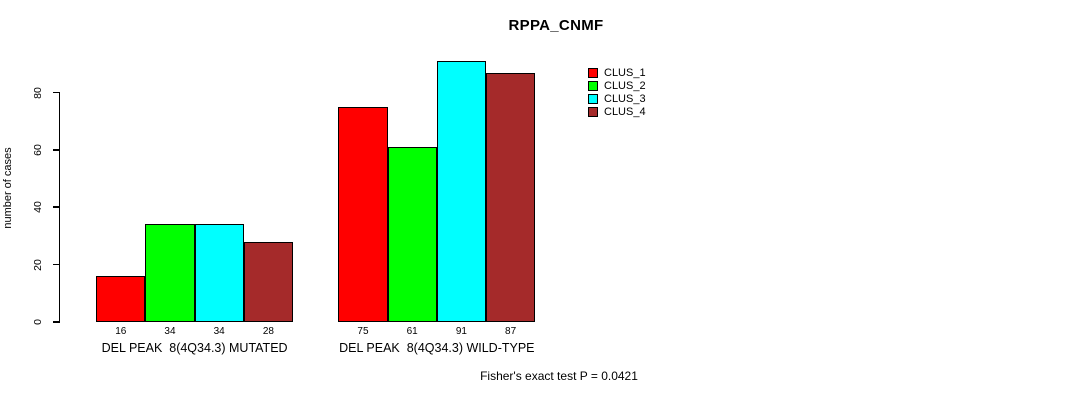  Describe the element at coordinates (194, 347) in the screenshot. I see `group-label: DEL PEAK 8(4Q34.3) MUTATED` at that location.